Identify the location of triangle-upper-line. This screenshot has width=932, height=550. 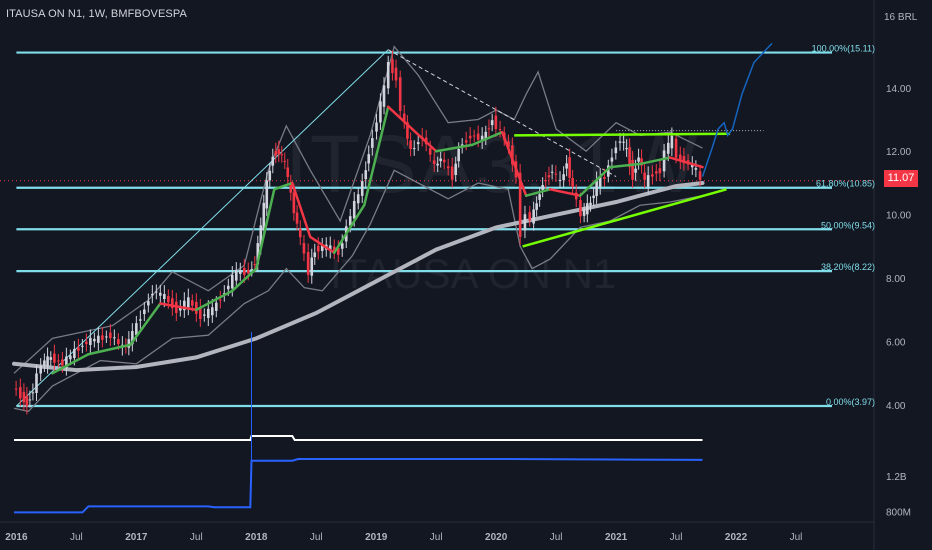
(622, 134).